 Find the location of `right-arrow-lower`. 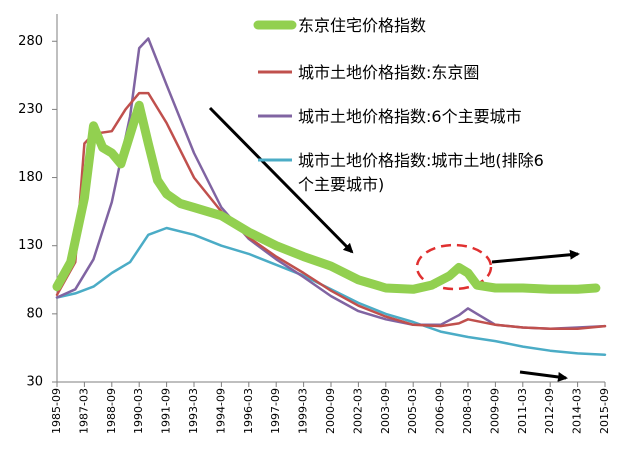

right-arrow-lower is located at coordinates (543, 376).